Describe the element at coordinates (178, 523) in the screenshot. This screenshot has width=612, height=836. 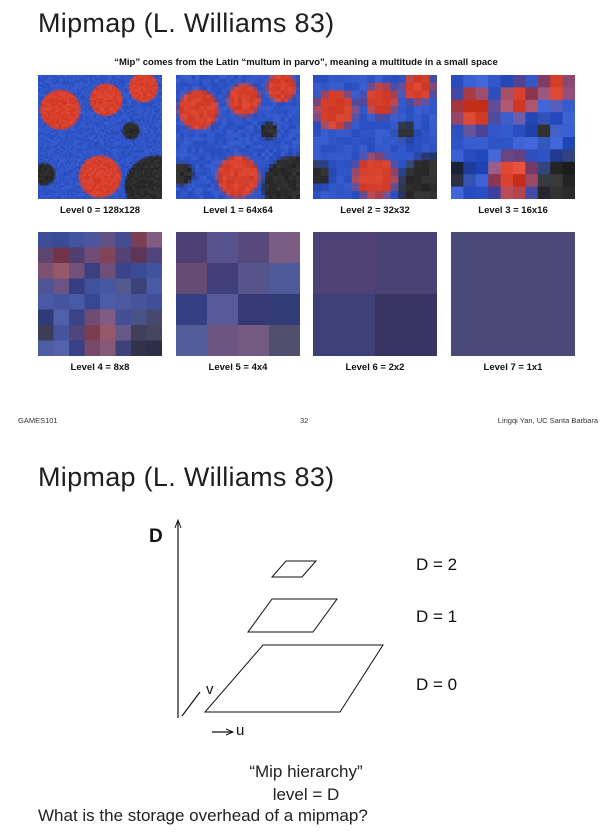
I see `d-axis-arrowhead` at that location.